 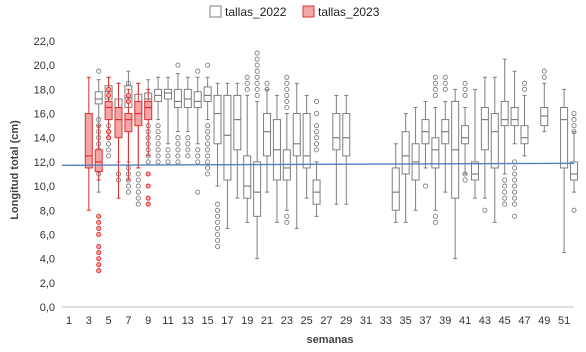 What do you see at coordinates (128, 321) in the screenshot?
I see `x-tick-label: 7` at bounding box center [128, 321].